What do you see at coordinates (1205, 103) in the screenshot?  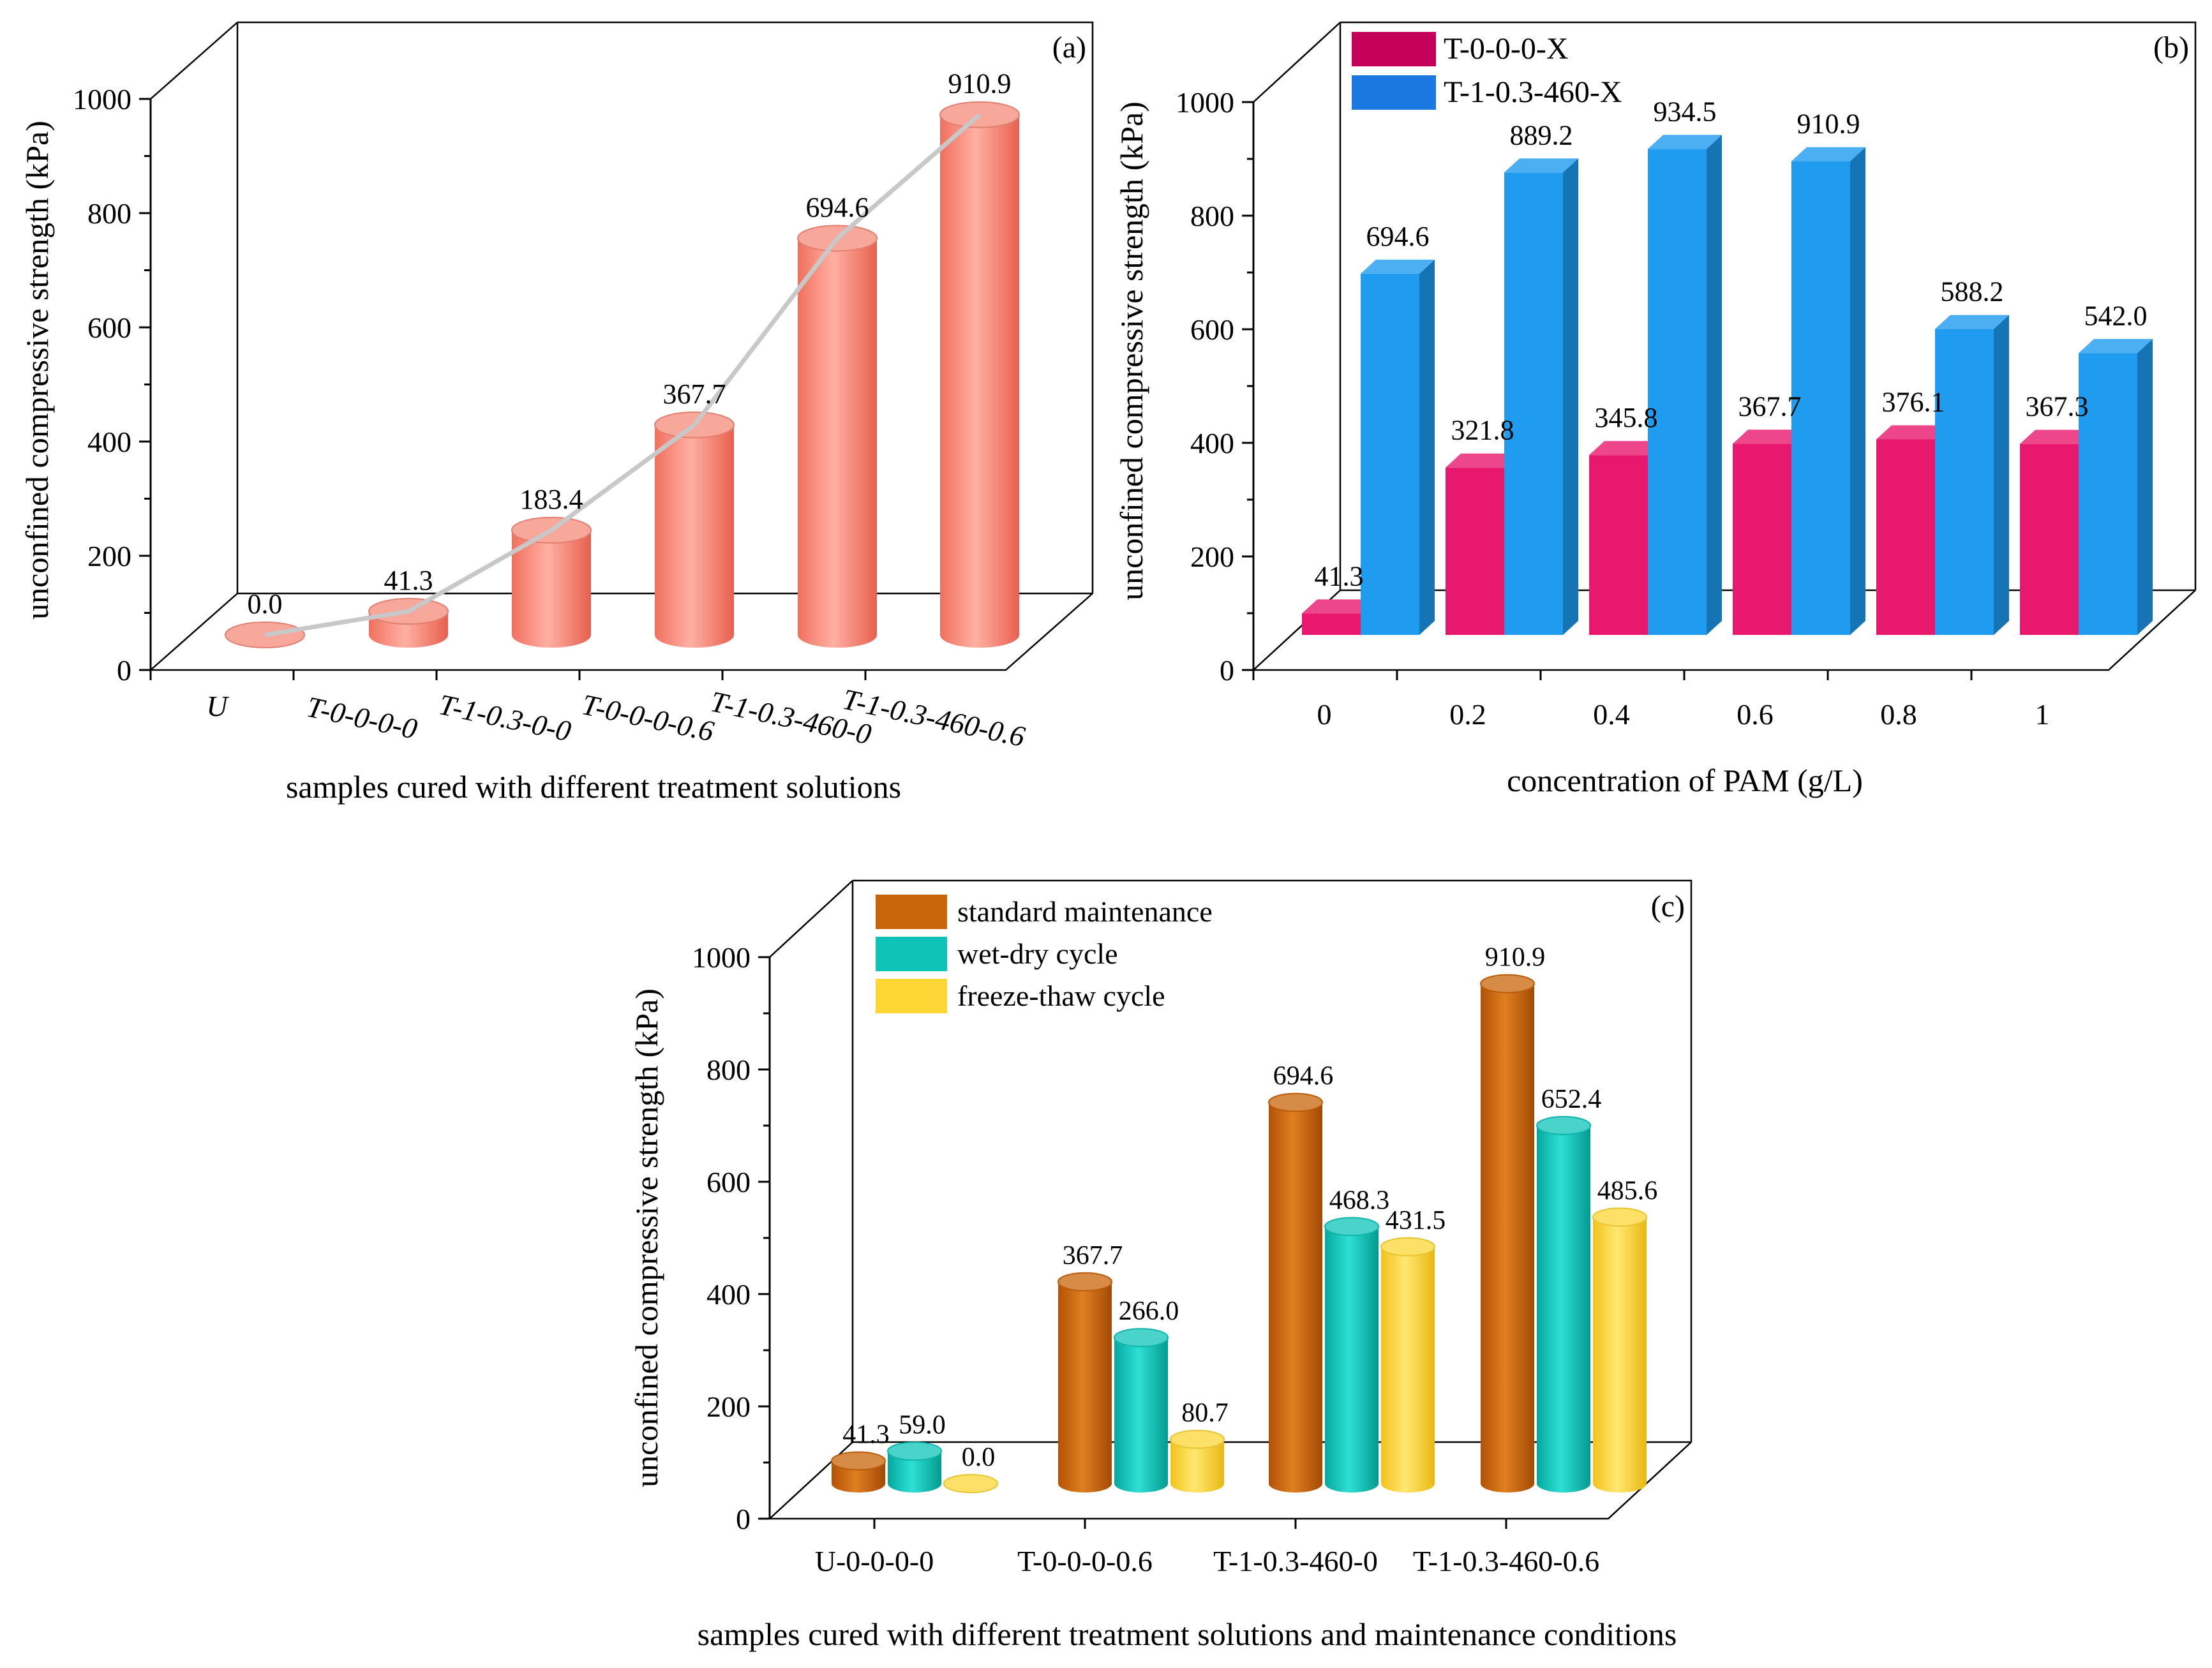 I see `b-y-tick-label: 1000` at bounding box center [1205, 103].